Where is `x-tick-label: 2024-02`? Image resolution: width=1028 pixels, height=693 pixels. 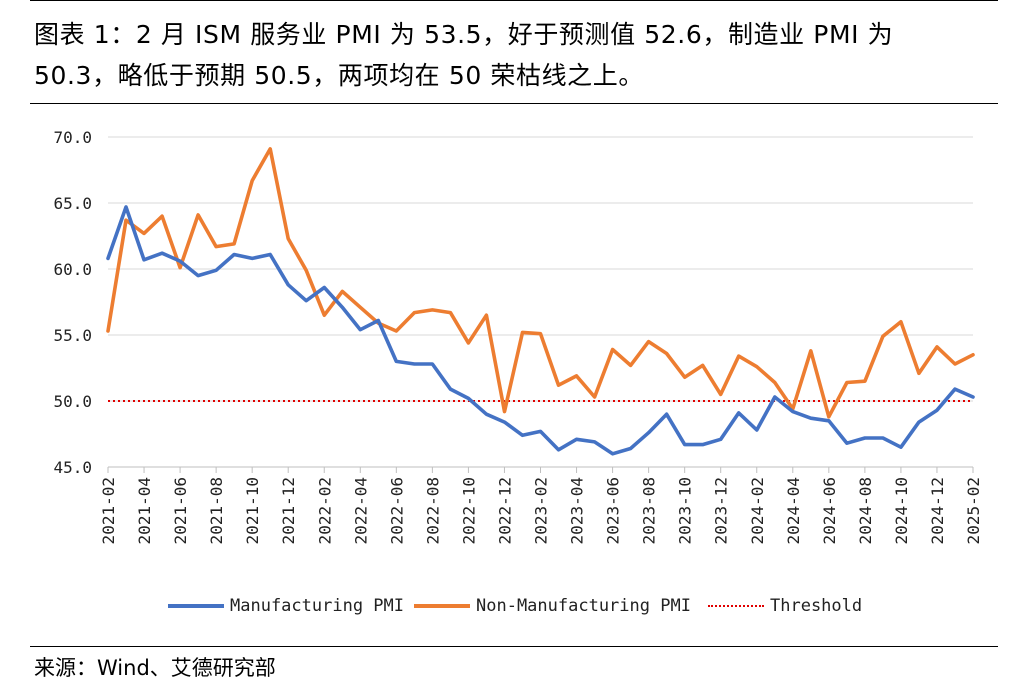
x-tick-label: 2024-02 is located at coordinates (757, 510).